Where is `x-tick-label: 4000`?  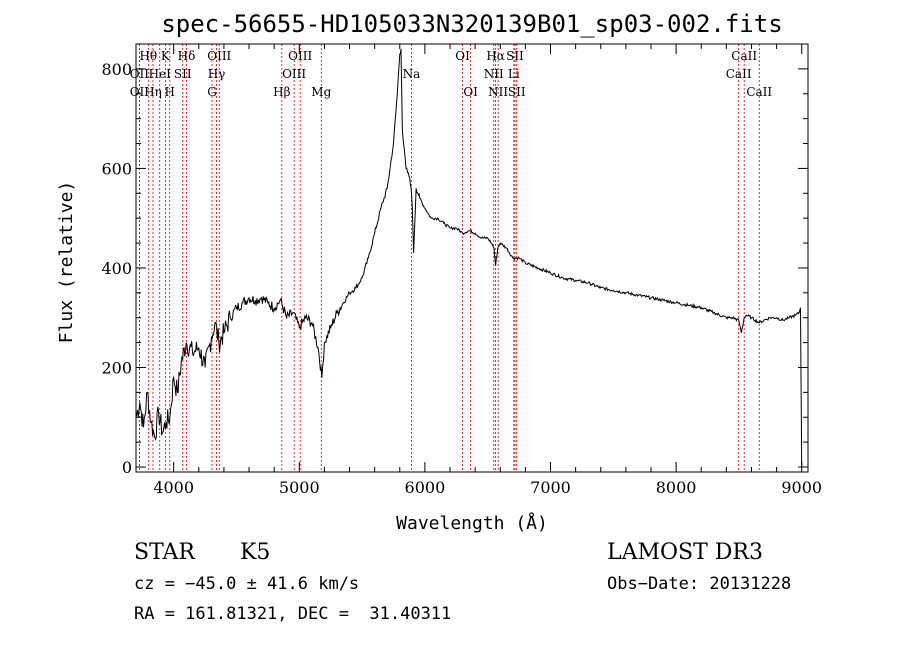
x-tick-label: 4000 is located at coordinates (173, 487).